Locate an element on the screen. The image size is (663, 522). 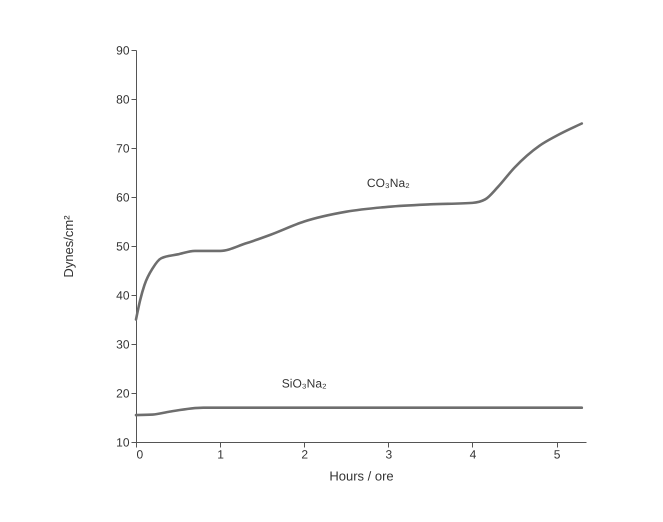
x-tick-label: 3 is located at coordinates (388, 455).